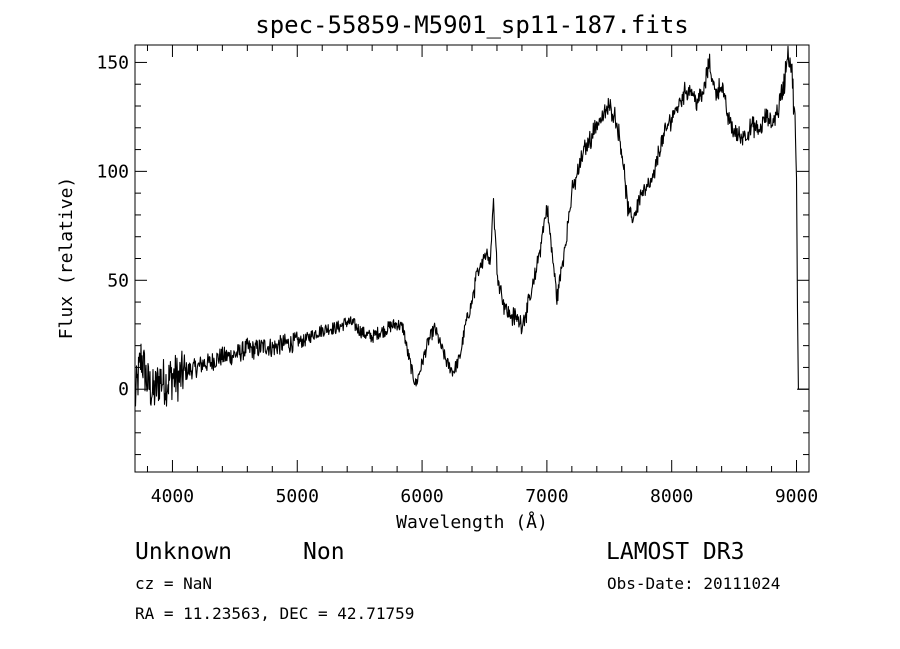 The width and height of the screenshot is (900, 649). What do you see at coordinates (274, 613) in the screenshot?
I see `coordinates: RA = 11.23563, DEC = 42.71759` at bounding box center [274, 613].